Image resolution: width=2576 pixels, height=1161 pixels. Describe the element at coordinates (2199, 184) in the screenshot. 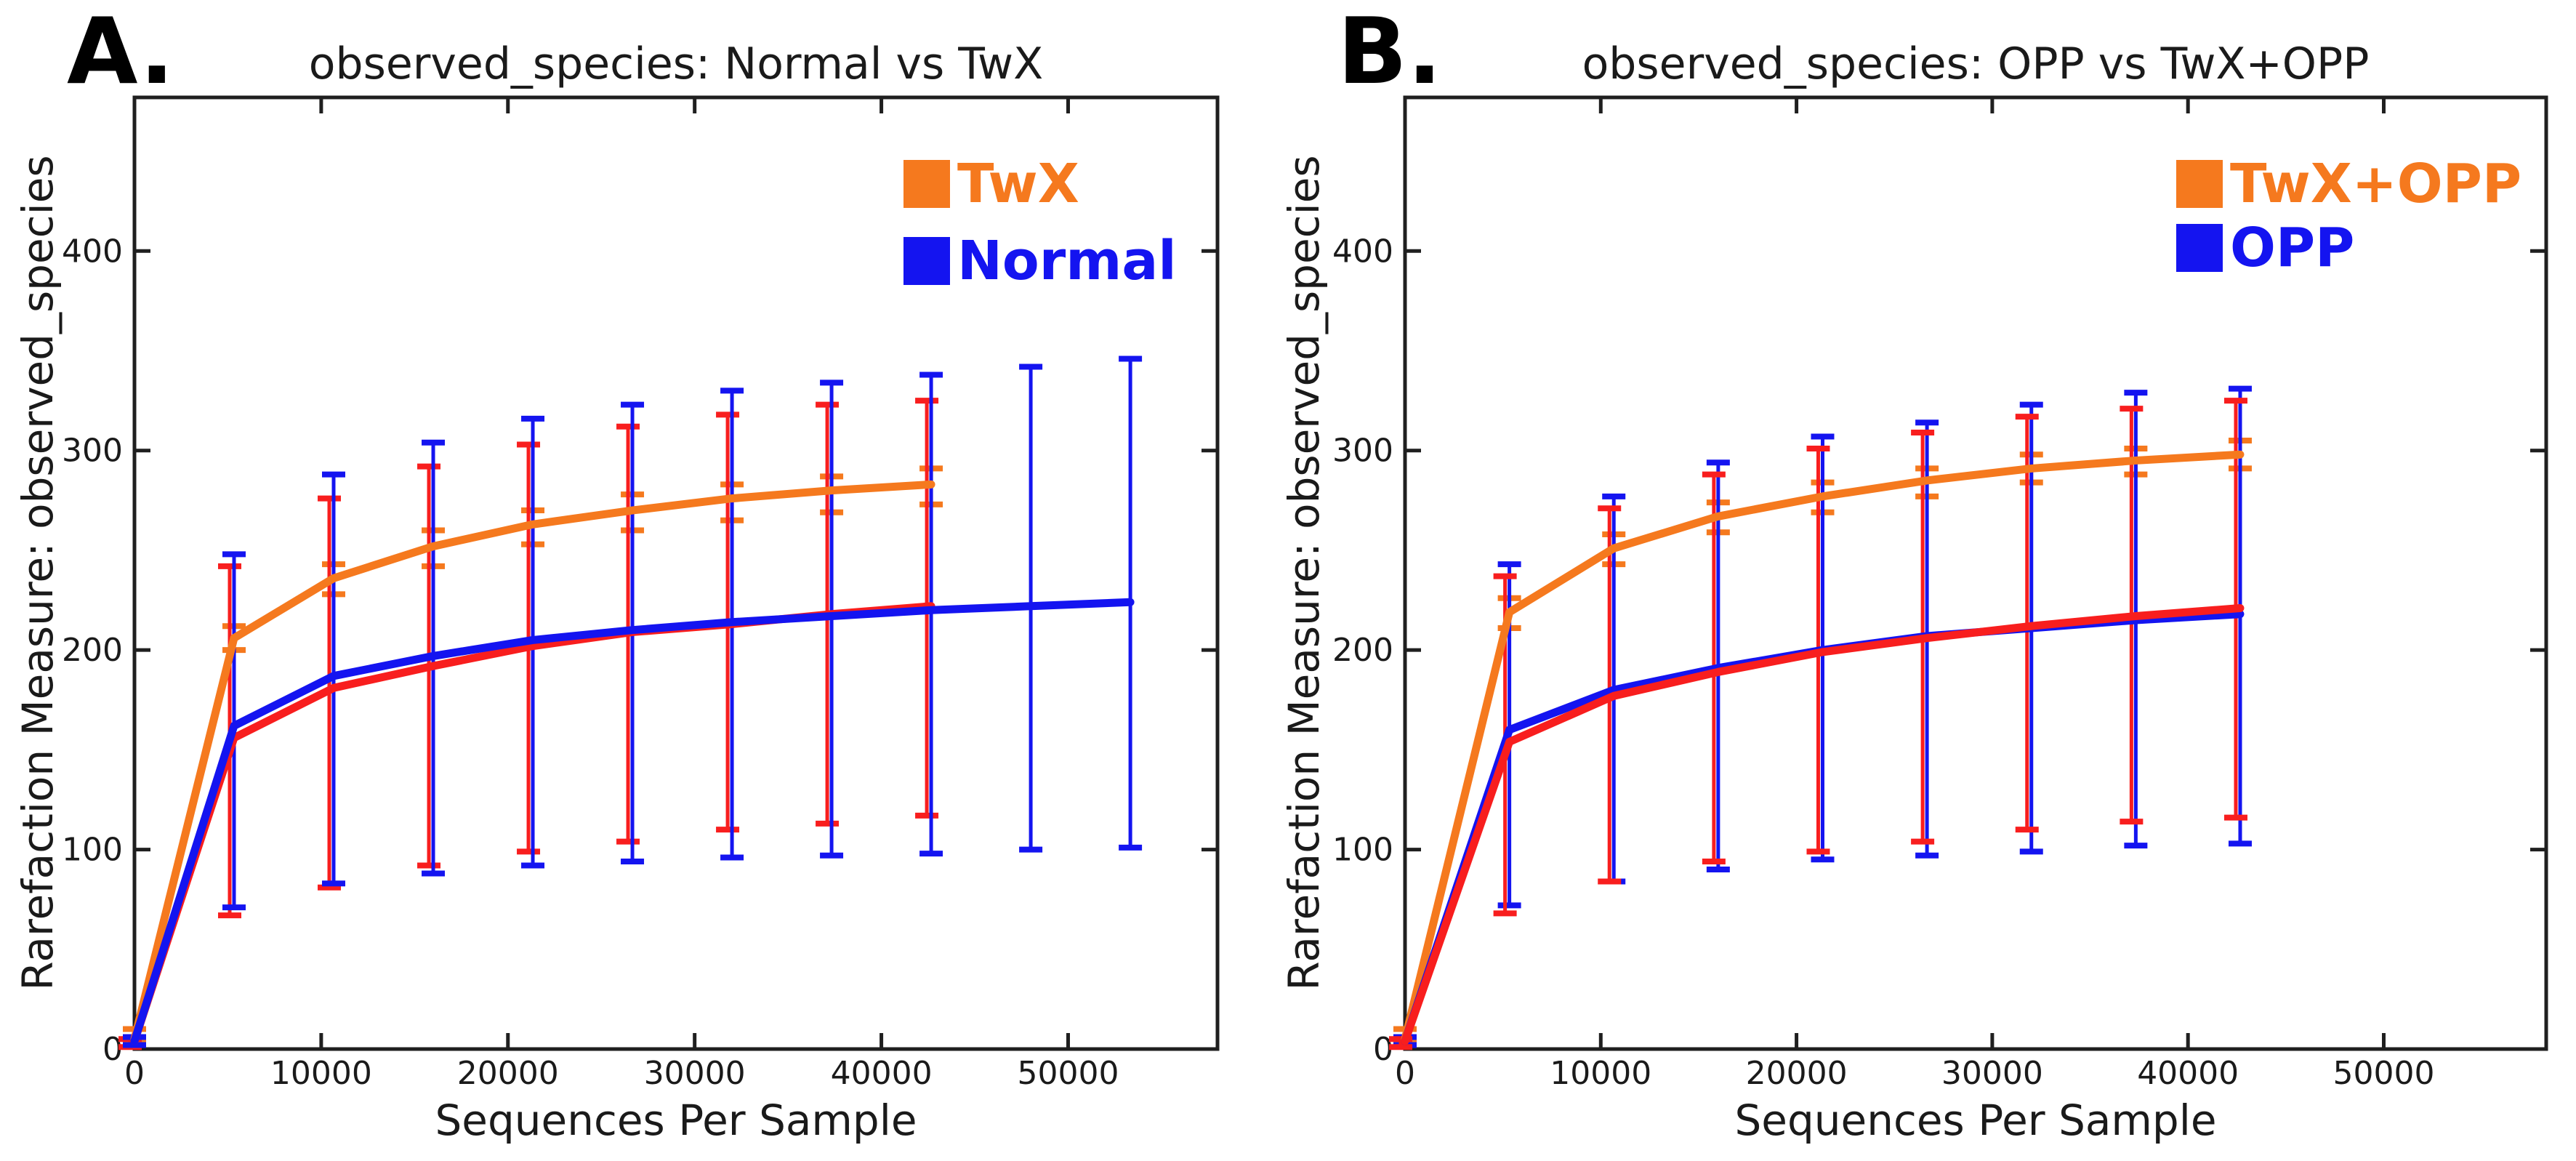

I see `twx-opp-legend-swatch` at that location.